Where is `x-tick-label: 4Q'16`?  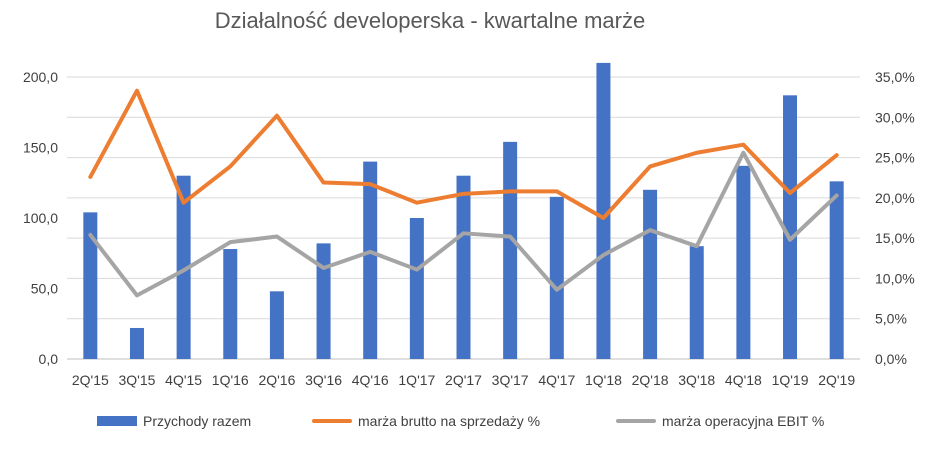
x-tick-label: 4Q'16 is located at coordinates (370, 380).